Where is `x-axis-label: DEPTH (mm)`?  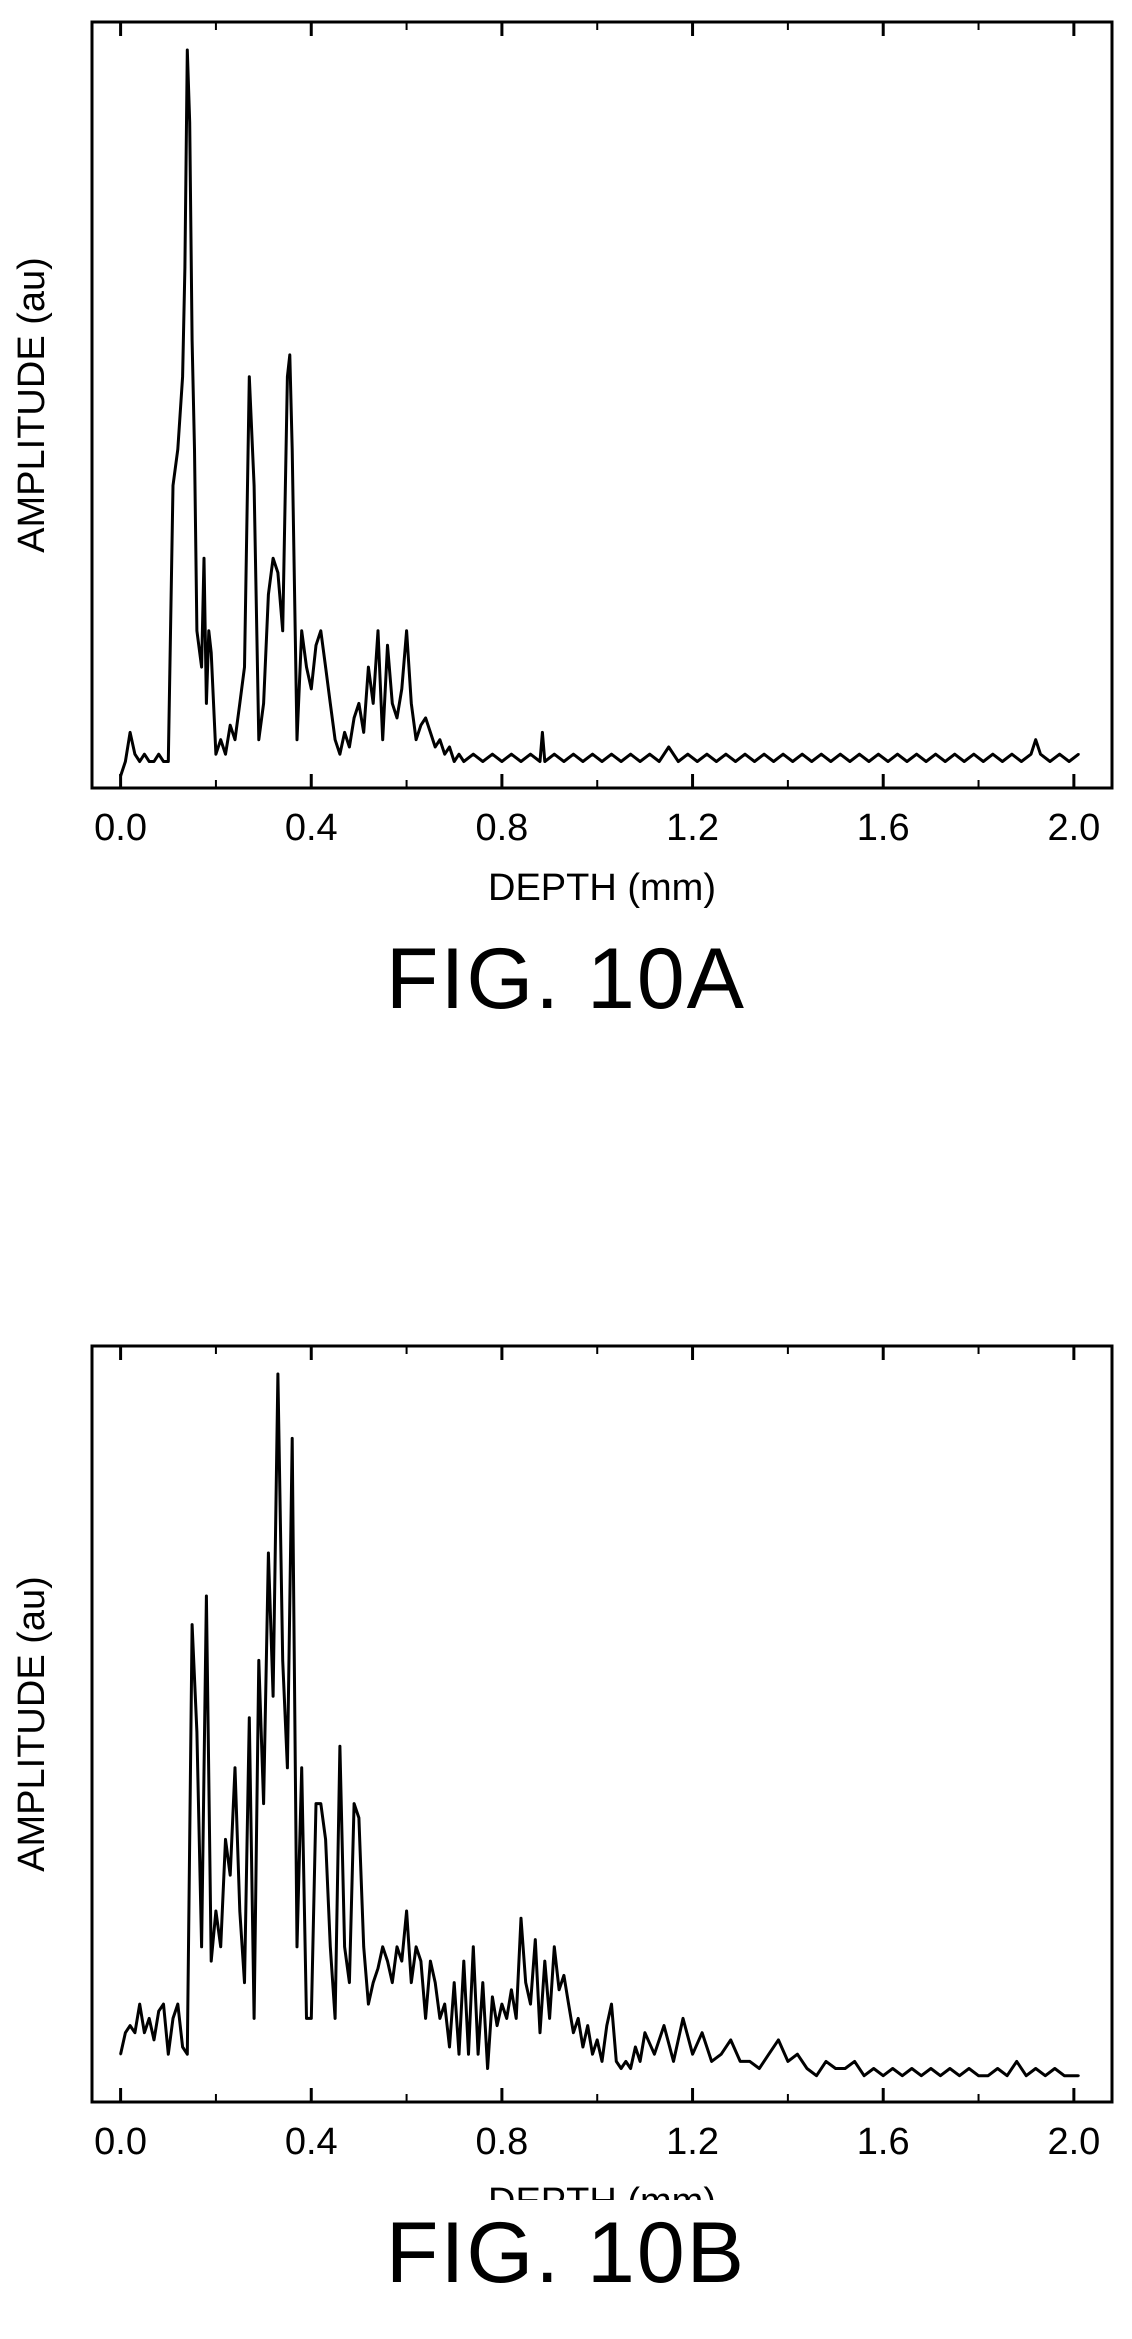 x-axis-label: DEPTH (mm) is located at coordinates (602, 2190).